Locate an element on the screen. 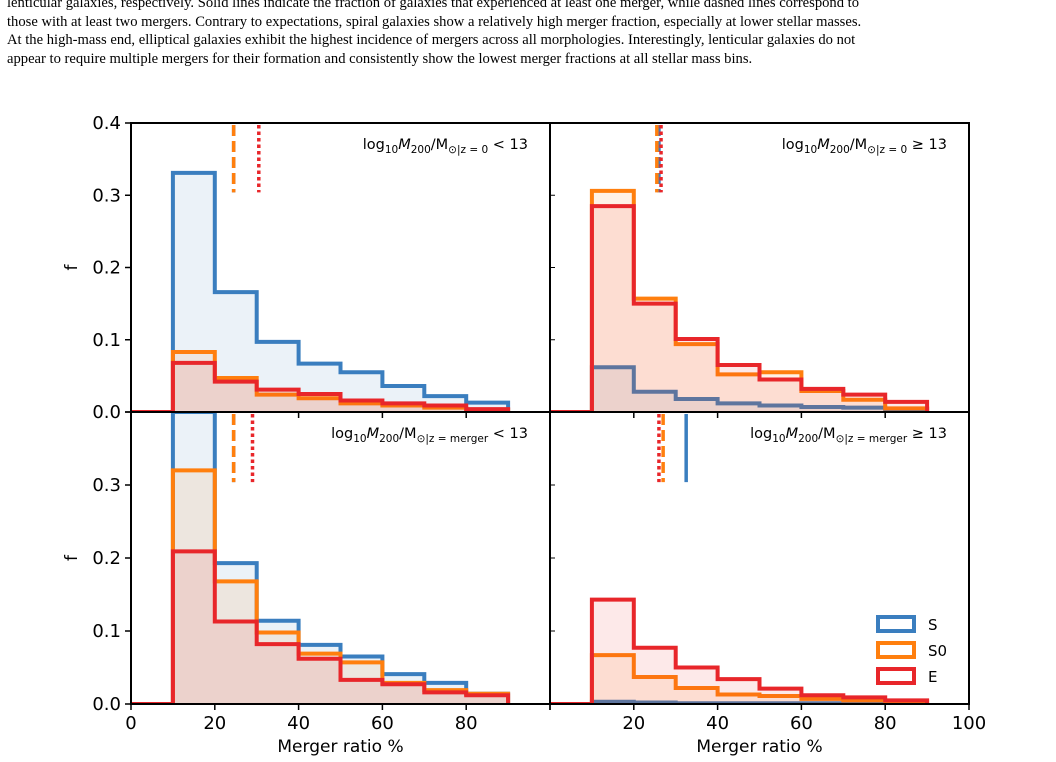 The height and width of the screenshot is (762, 1056). panel-label: log10M200/M⊙|z = 0 ≥ 13 is located at coordinates (864, 146).